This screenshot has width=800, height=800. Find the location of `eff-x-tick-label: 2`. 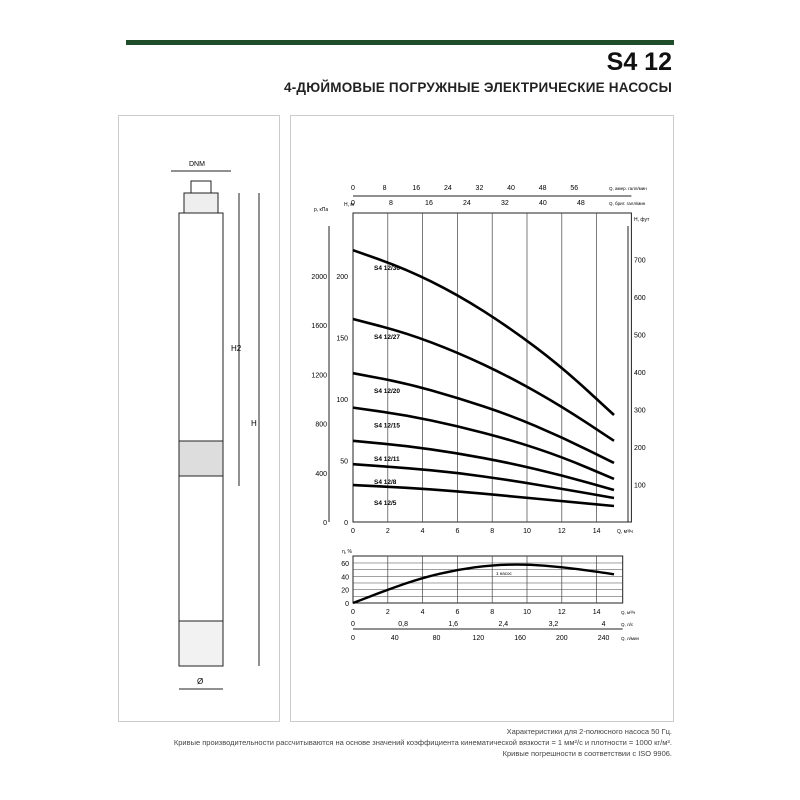

eff-x-tick-label: 2 is located at coordinates (388, 612).